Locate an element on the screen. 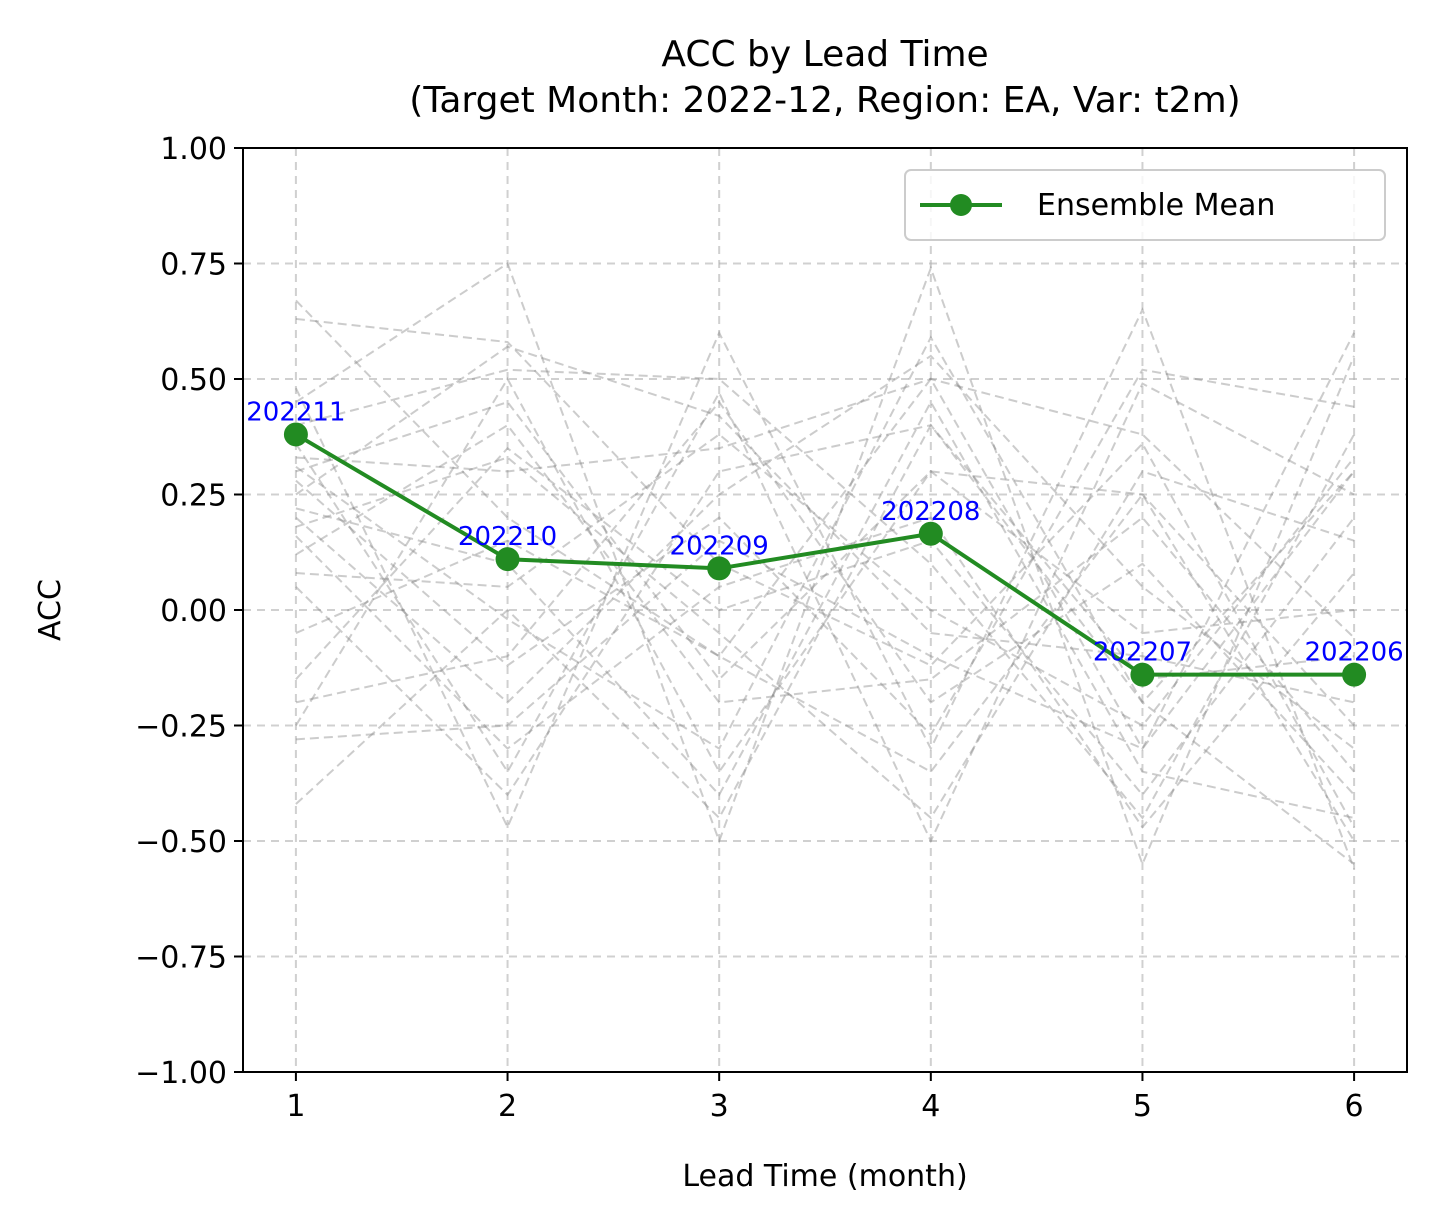 The image size is (1454, 1228). x-tick-label-4: 5 is located at coordinates (1142, 1106).